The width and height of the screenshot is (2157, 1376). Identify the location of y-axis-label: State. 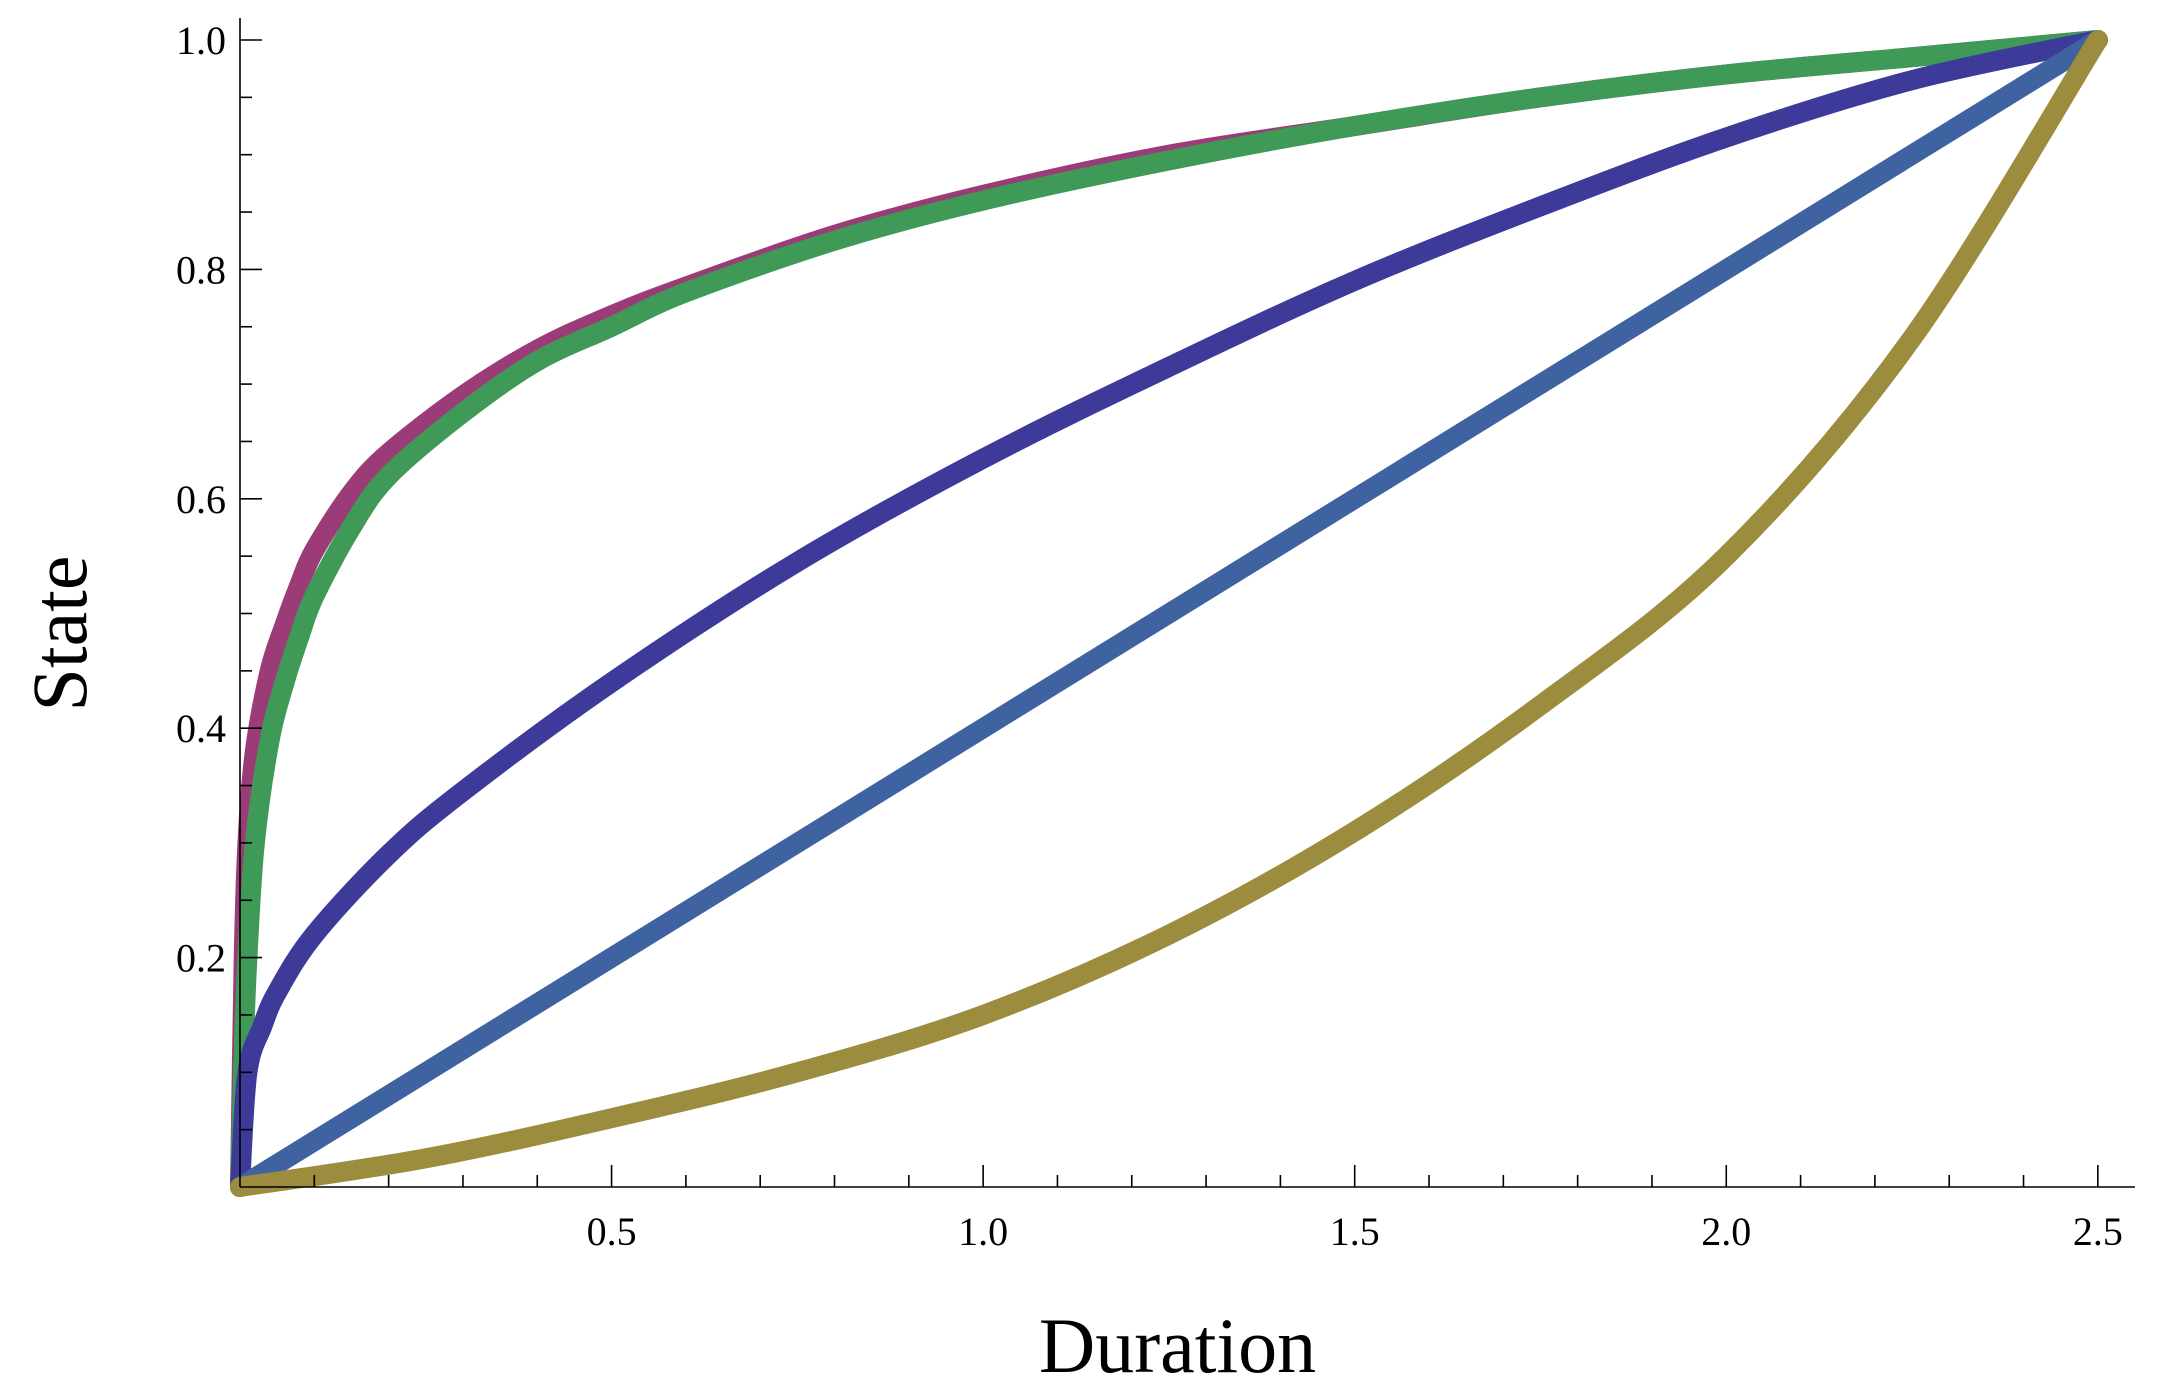
(59, 634).